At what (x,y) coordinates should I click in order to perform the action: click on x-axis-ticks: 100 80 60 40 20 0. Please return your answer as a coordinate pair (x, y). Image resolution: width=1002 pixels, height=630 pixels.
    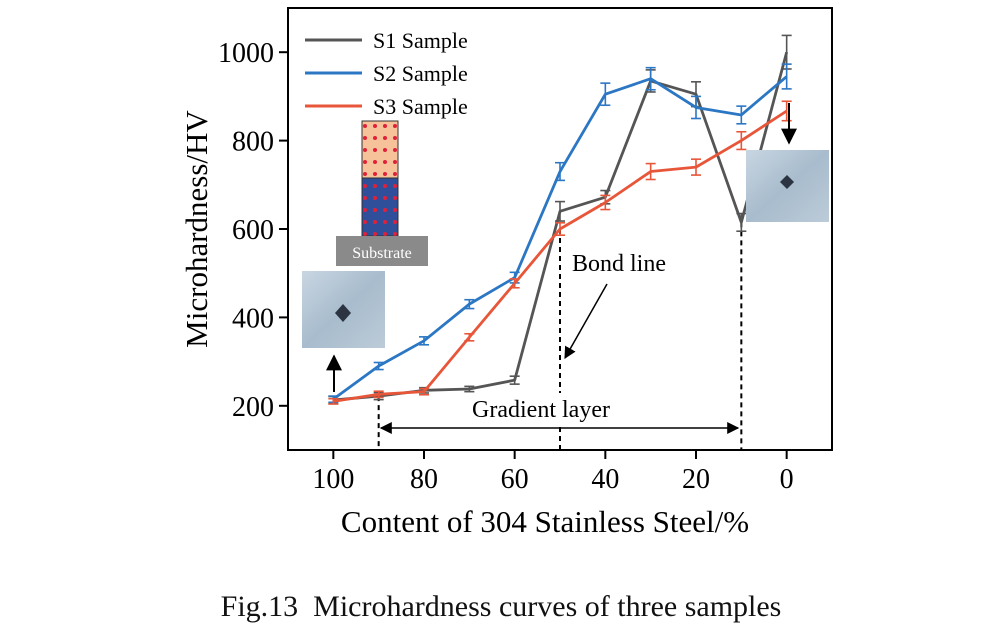
    Looking at the image, I should click on (553, 472).